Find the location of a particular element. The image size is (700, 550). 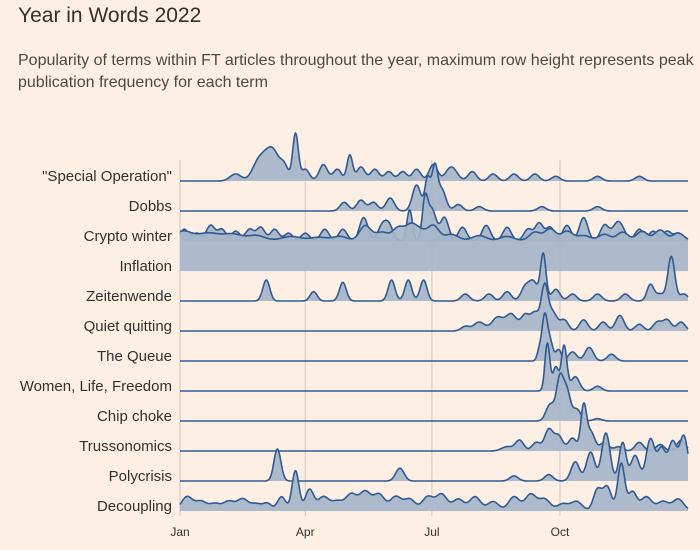

ridge-inflation is located at coordinates (434, 246).